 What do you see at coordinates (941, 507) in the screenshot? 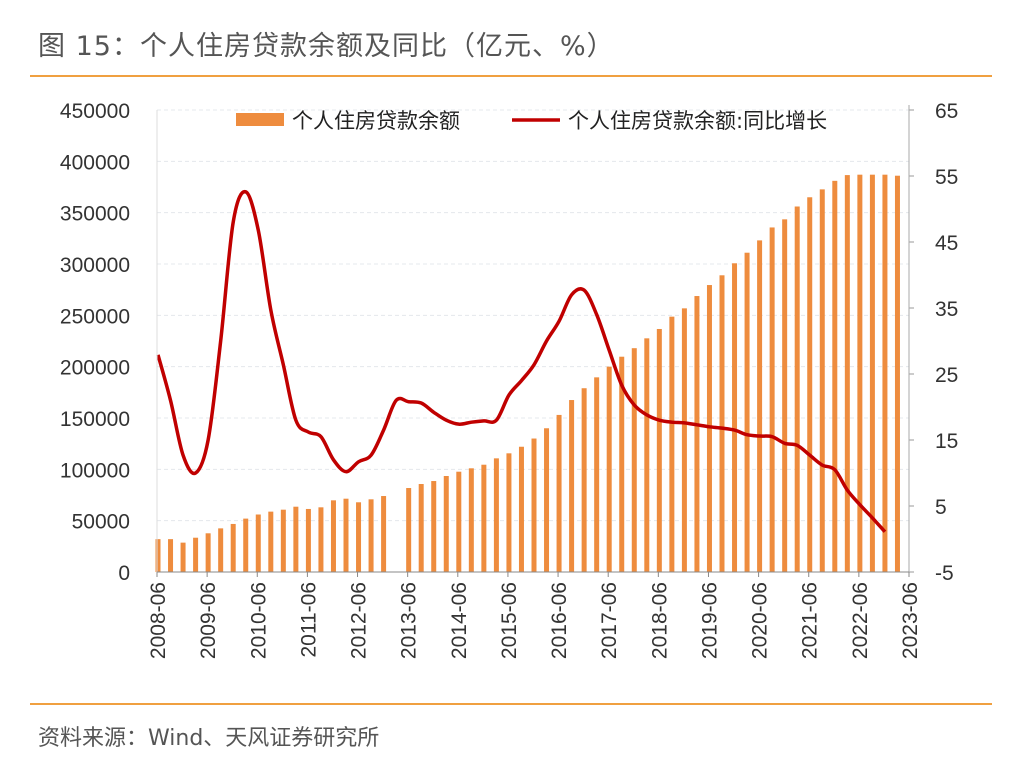
I see `y-right-tick-label: 5` at bounding box center [941, 507].